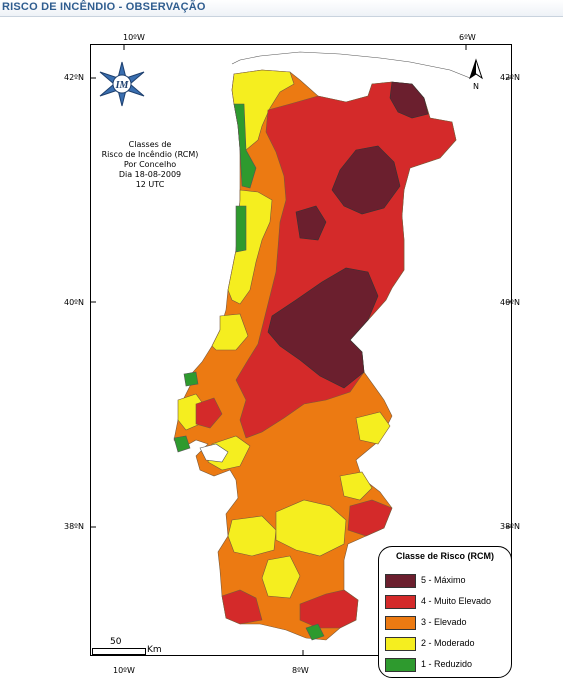 Image resolution: width=563 pixels, height=698 pixels. I want to click on region-maximo-east, so click(323, 328).